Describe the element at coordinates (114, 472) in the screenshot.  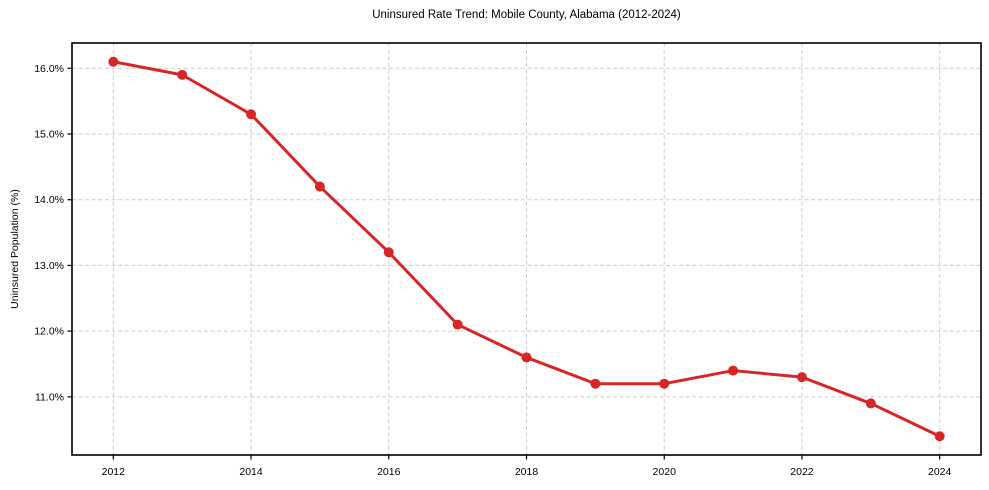
I see `x-tick-label: 2012` at that location.